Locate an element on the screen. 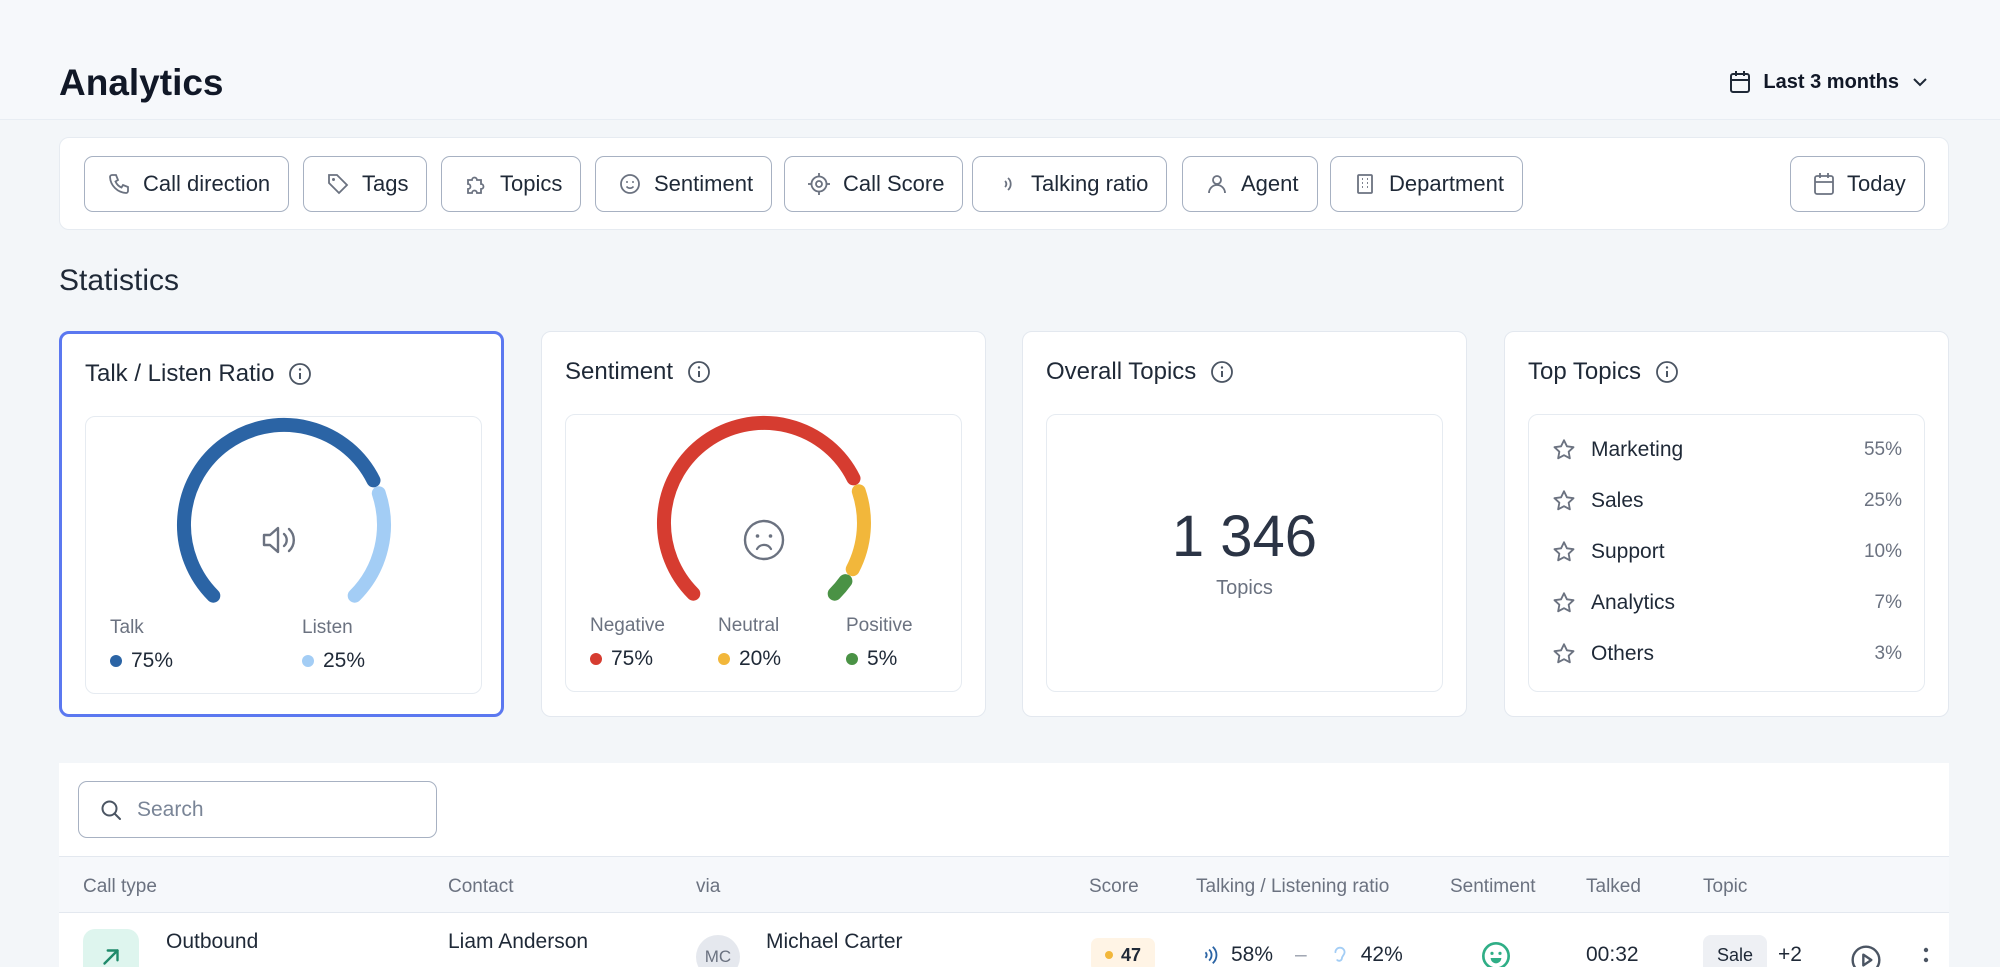 This screenshot has width=2000, height=967. topic-name: Others is located at coordinates (1623, 653).